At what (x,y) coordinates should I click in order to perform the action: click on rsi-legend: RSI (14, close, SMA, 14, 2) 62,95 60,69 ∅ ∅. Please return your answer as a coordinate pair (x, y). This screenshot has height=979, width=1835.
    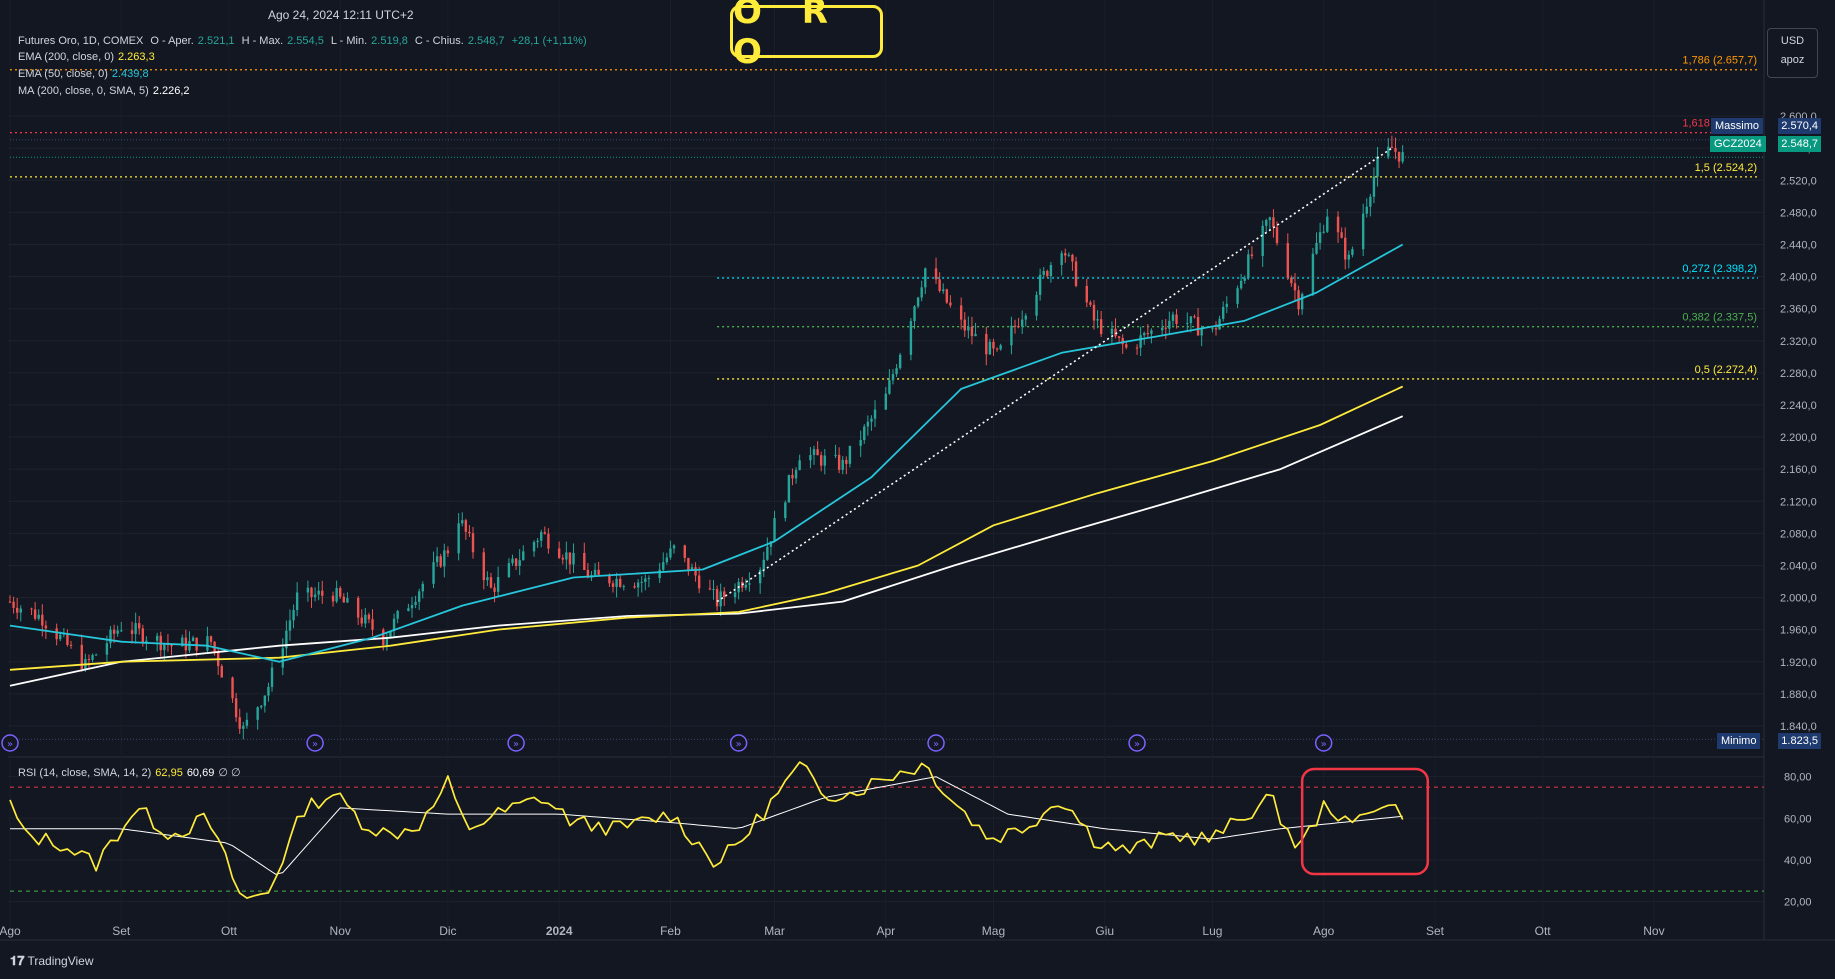
    Looking at the image, I should click on (131, 772).